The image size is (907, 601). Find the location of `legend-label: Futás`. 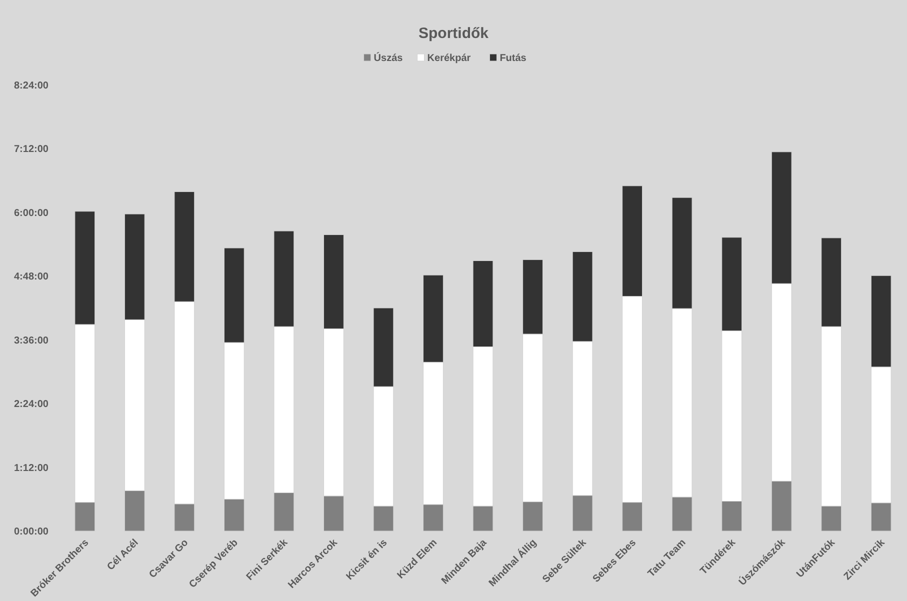

legend-label: Futás is located at coordinates (513, 58).